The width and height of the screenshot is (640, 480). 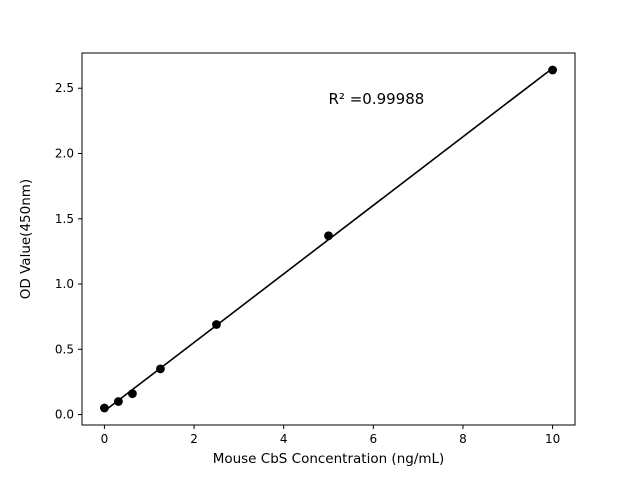 What do you see at coordinates (194, 439) in the screenshot?
I see `x-tick-label: 2` at bounding box center [194, 439].